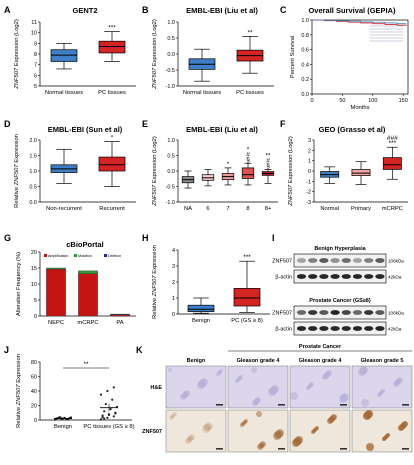 This screenshot has width=414, height=465. What do you see at coordinates (268, 155) in the screenshot?
I see `significance-line: **` at bounding box center [268, 155].